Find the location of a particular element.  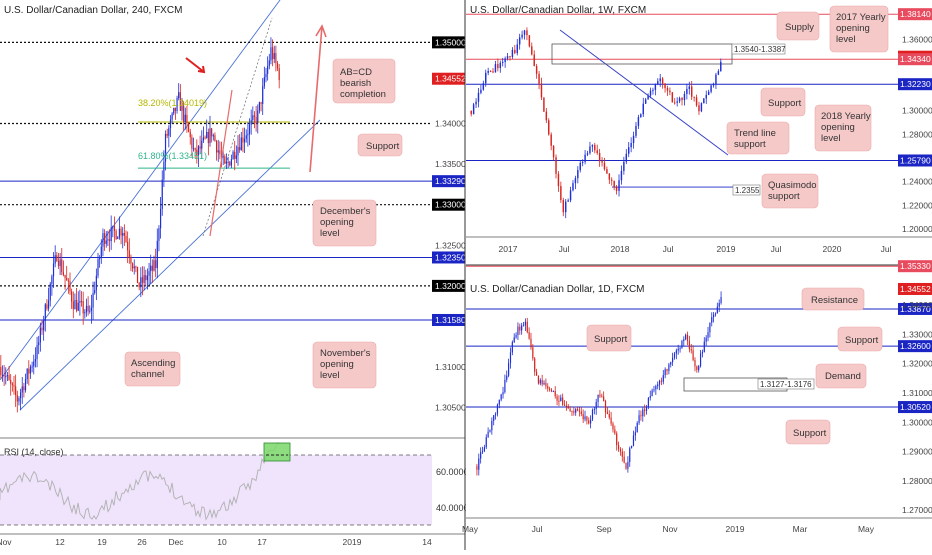

abcd-callout: AB=CD bearish completion is located at coordinates (364, 81).